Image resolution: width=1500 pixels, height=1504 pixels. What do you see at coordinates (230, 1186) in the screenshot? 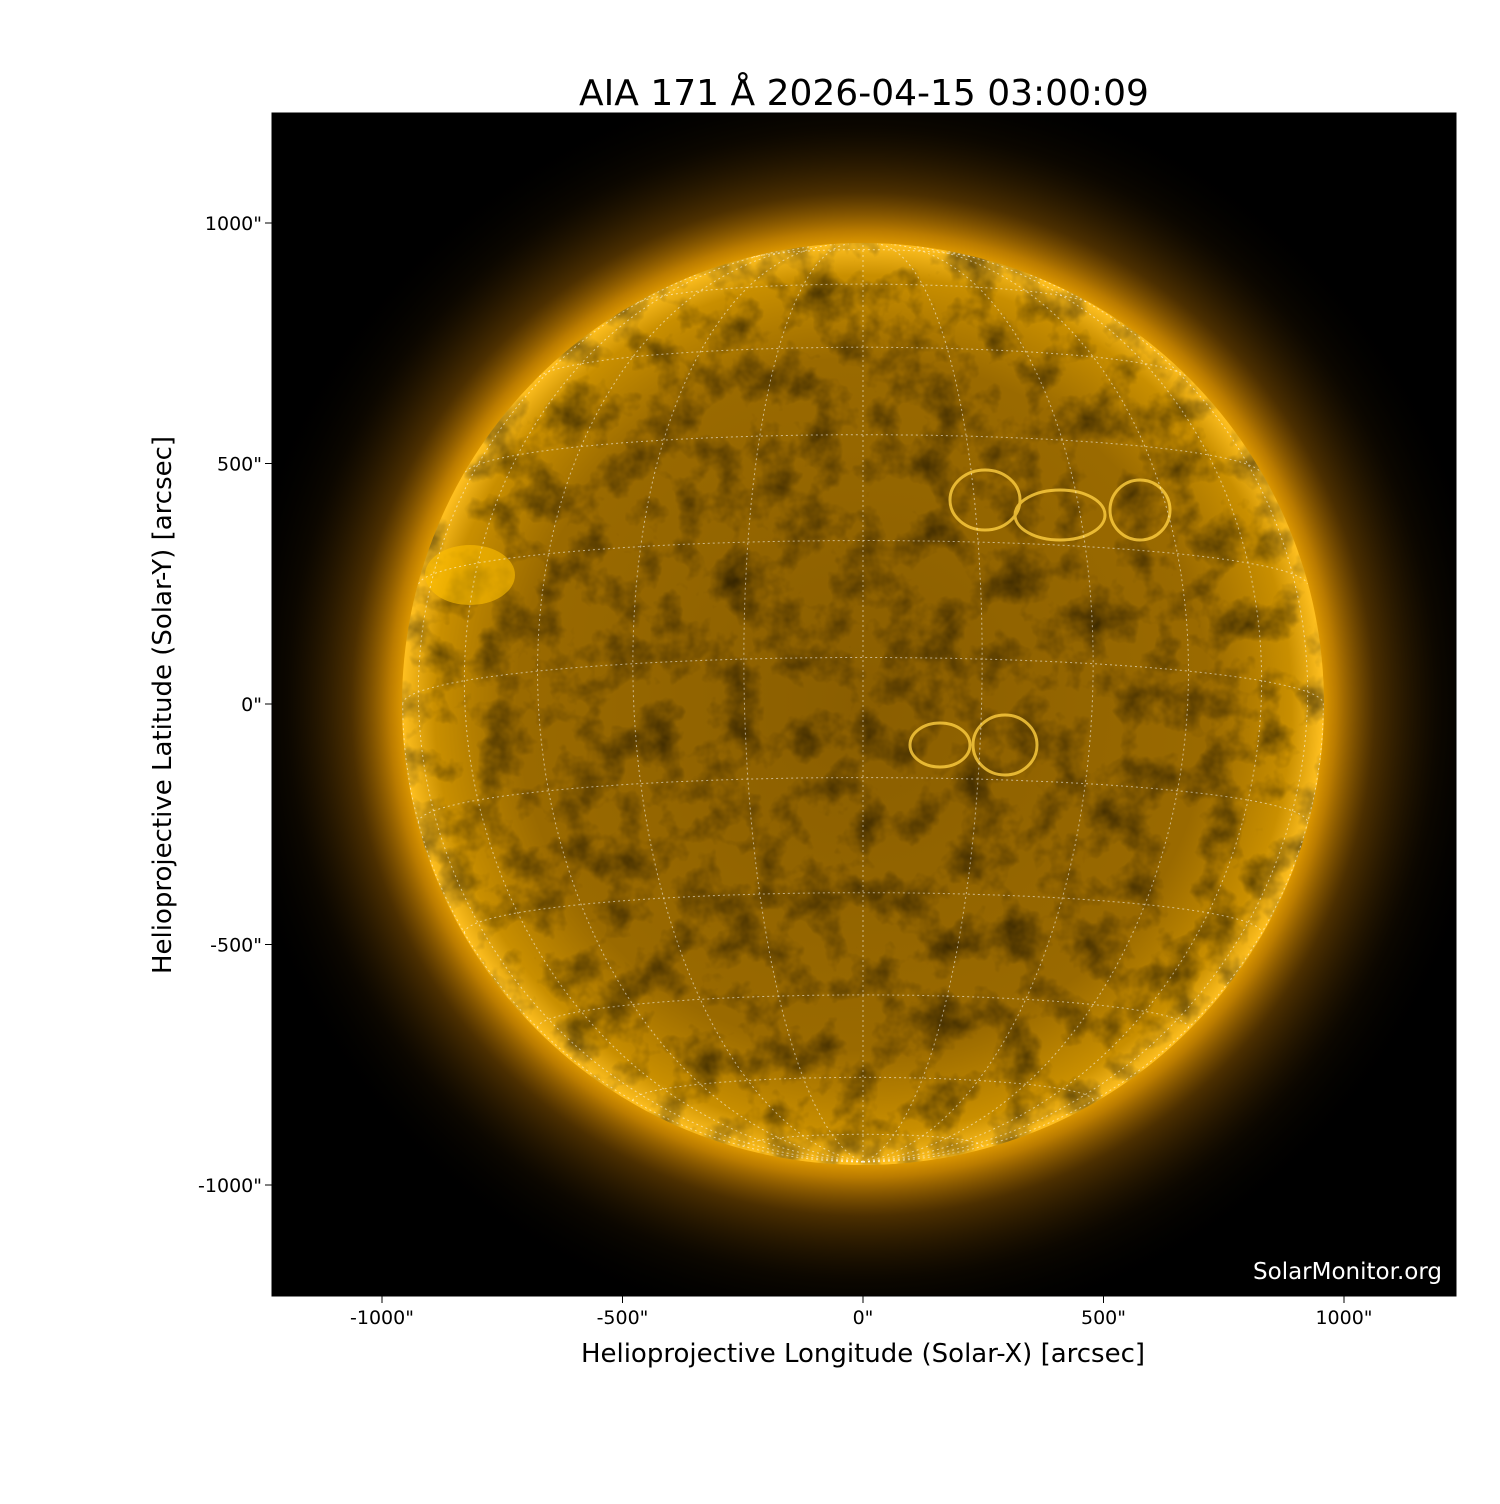
I see `y-tick-label: -1000"` at bounding box center [230, 1186].